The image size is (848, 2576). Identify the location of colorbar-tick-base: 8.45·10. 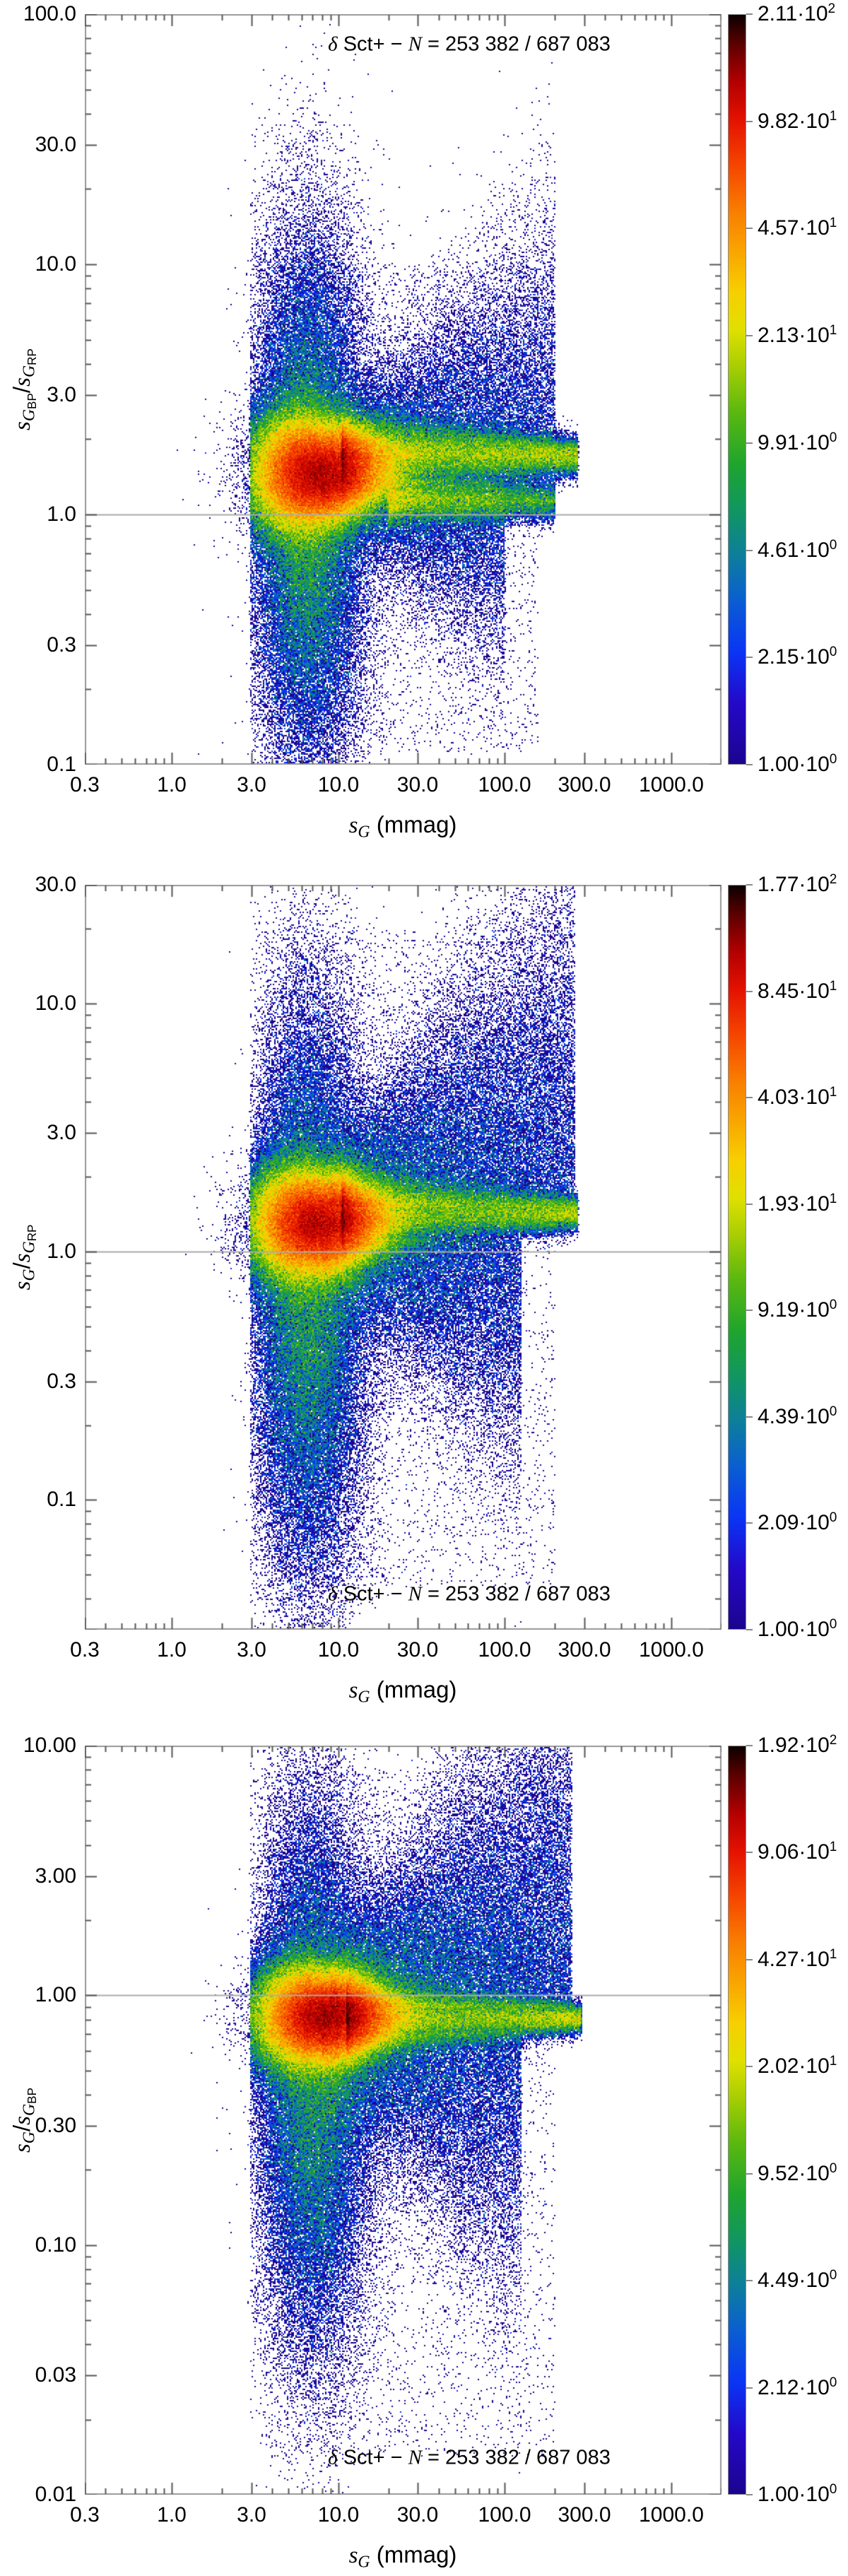
(794, 991).